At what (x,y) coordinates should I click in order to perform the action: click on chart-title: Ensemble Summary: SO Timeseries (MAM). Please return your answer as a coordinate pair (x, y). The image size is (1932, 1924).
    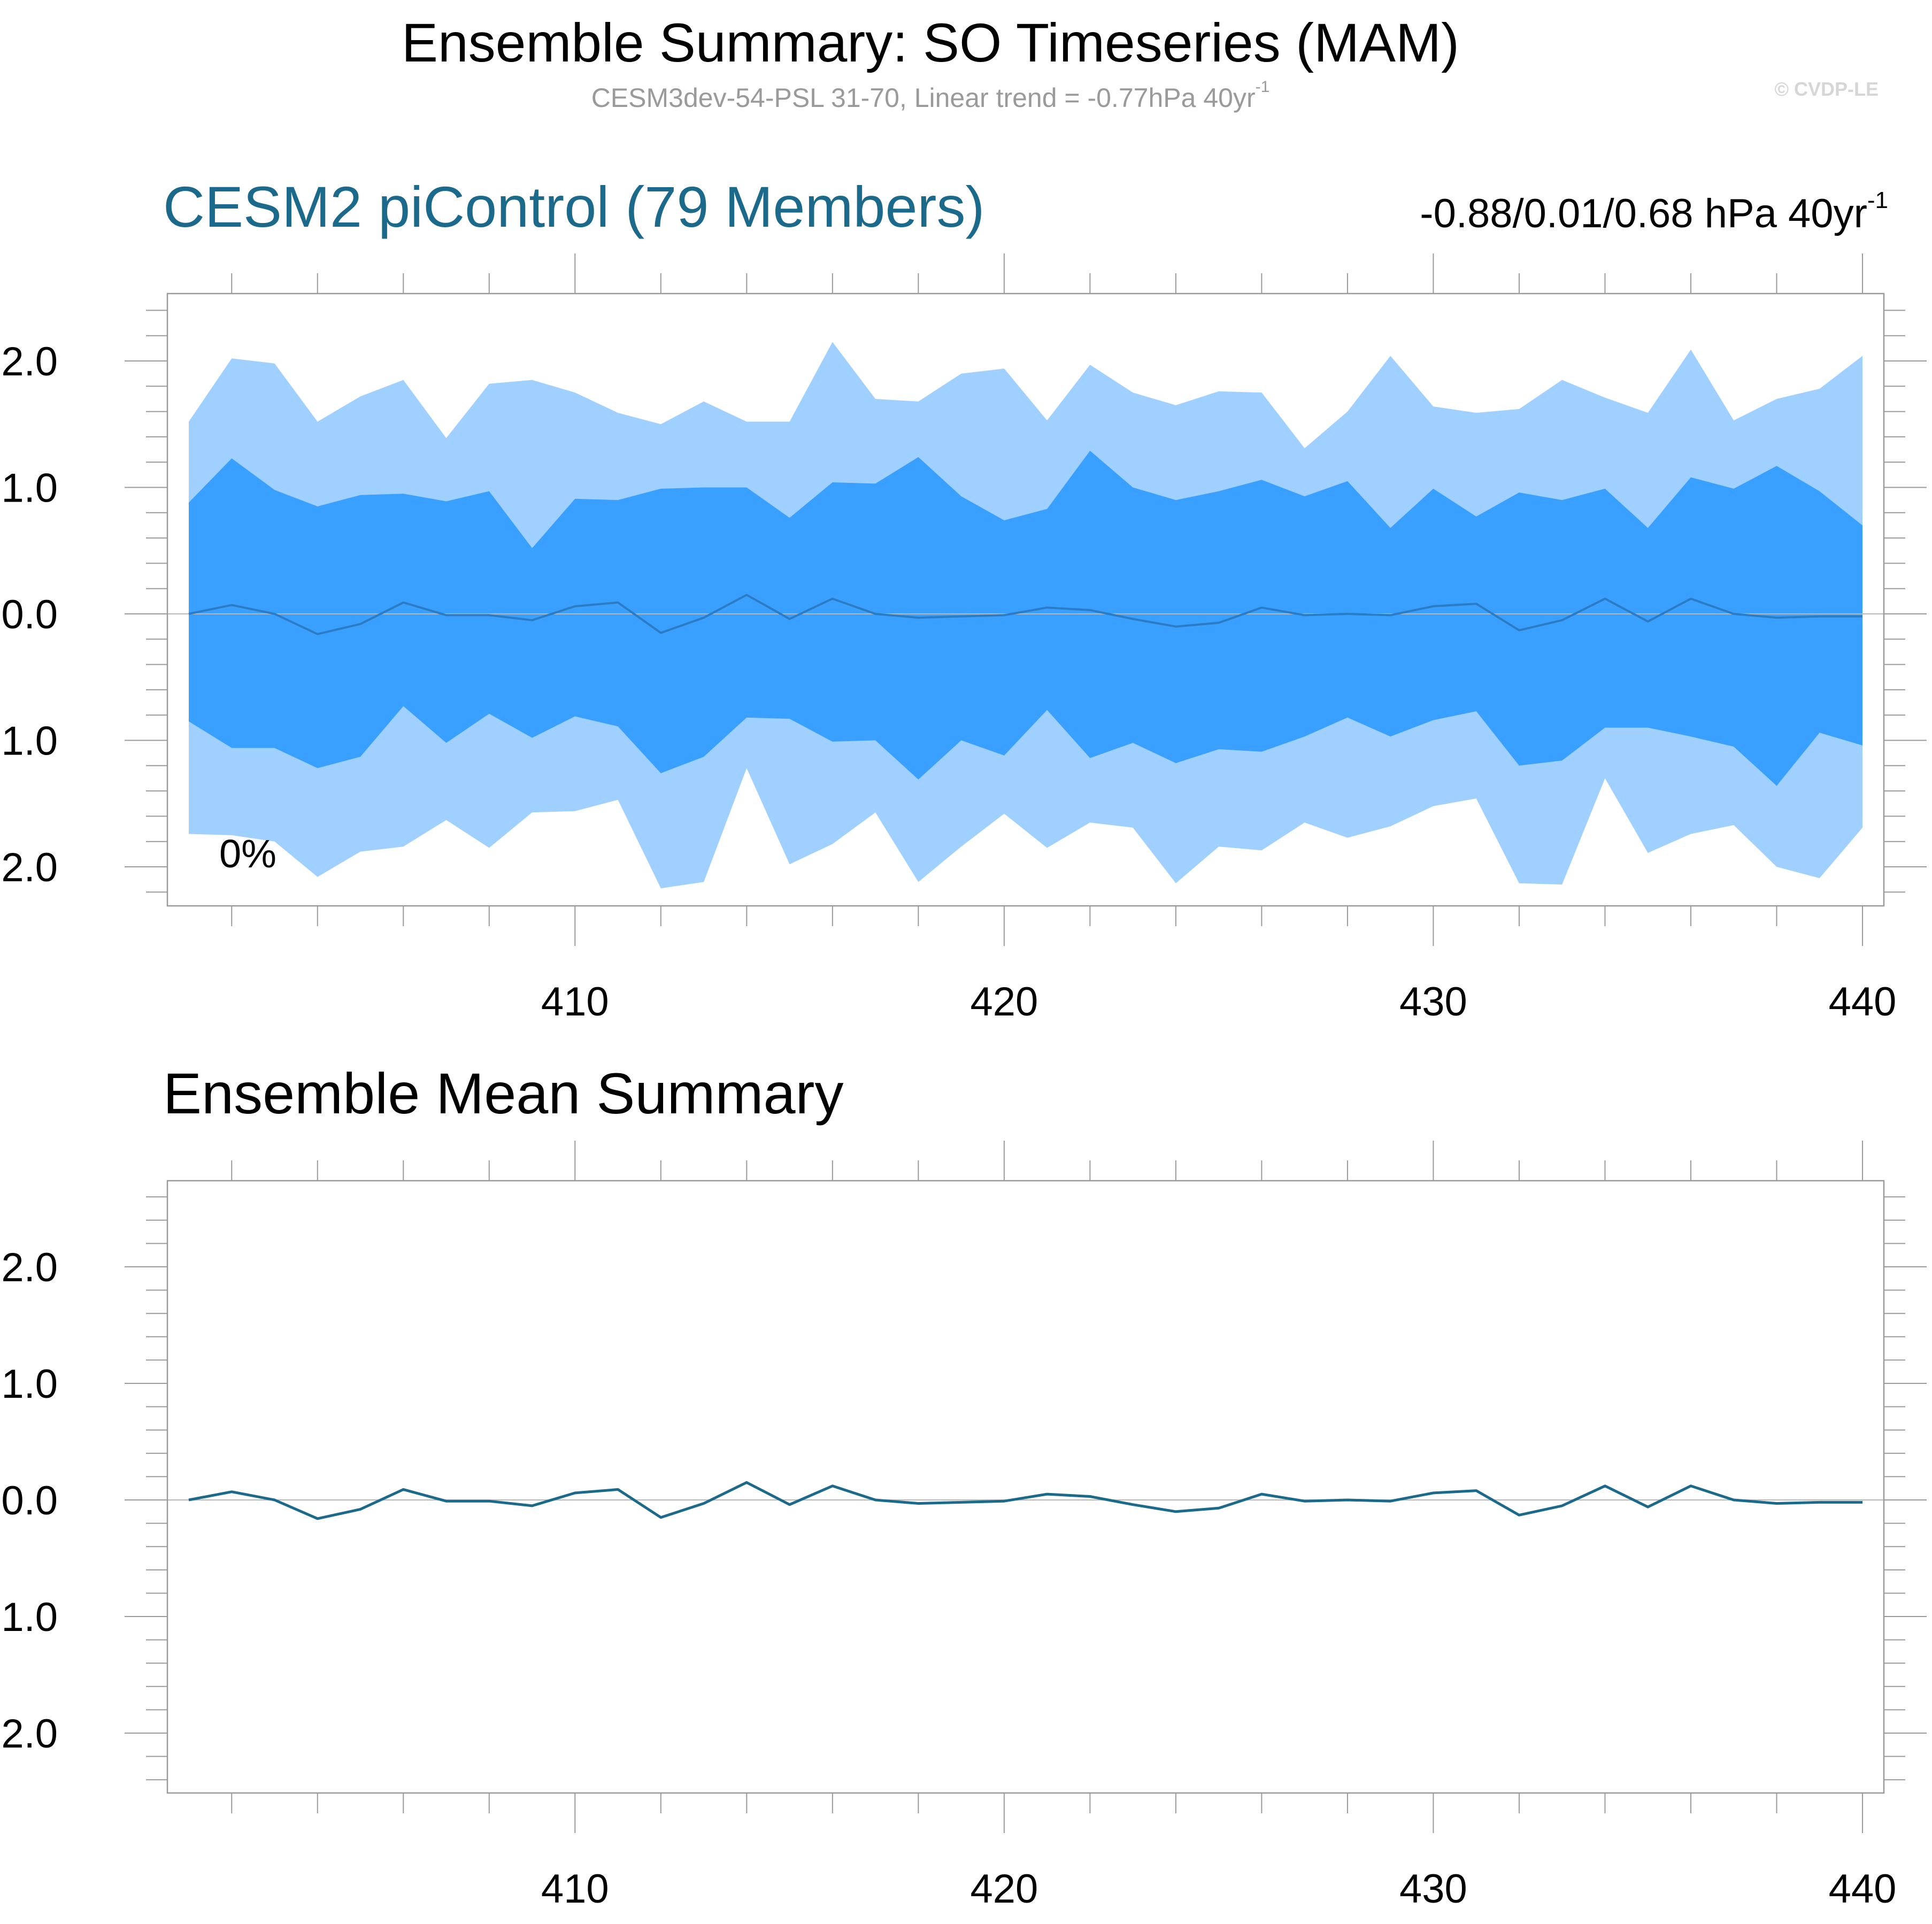
    Looking at the image, I should click on (931, 42).